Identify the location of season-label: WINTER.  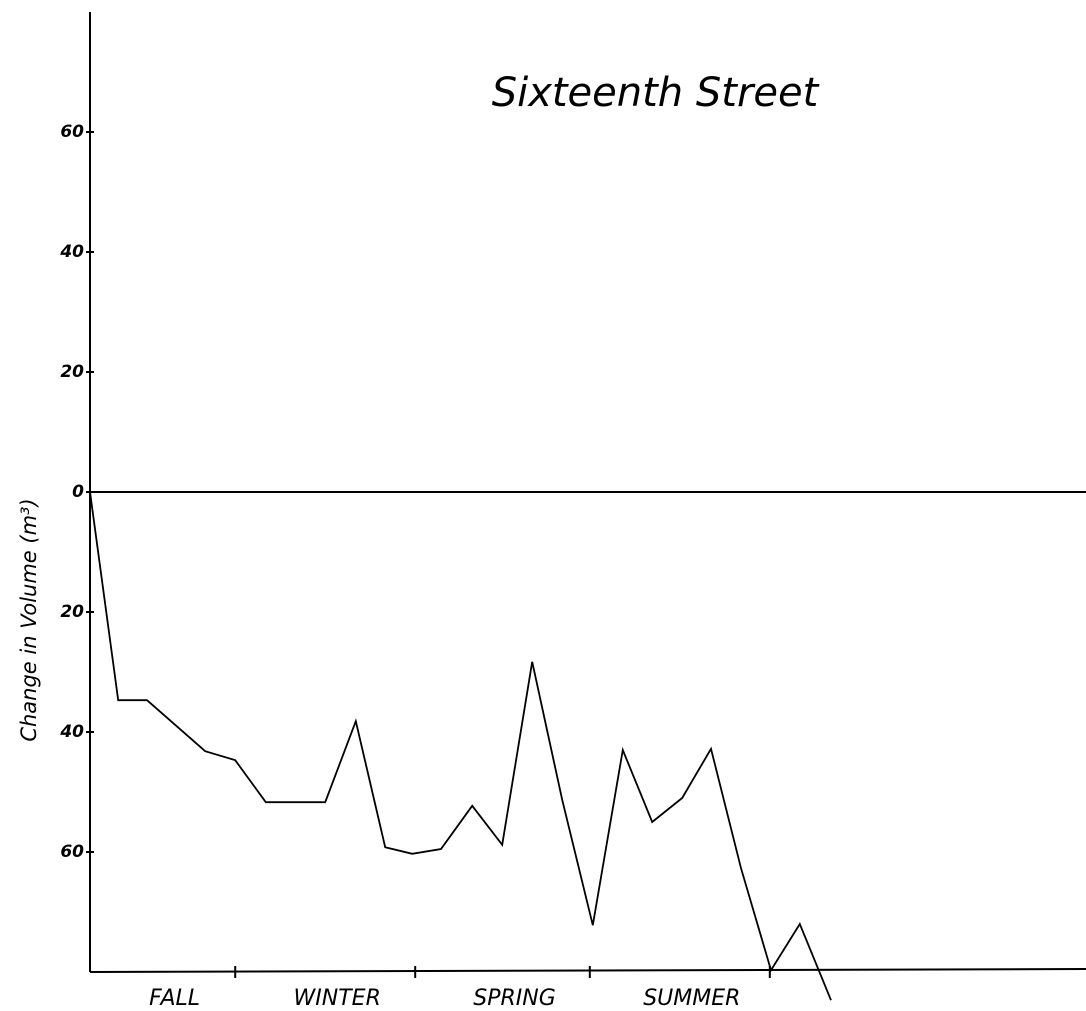
(337, 998).